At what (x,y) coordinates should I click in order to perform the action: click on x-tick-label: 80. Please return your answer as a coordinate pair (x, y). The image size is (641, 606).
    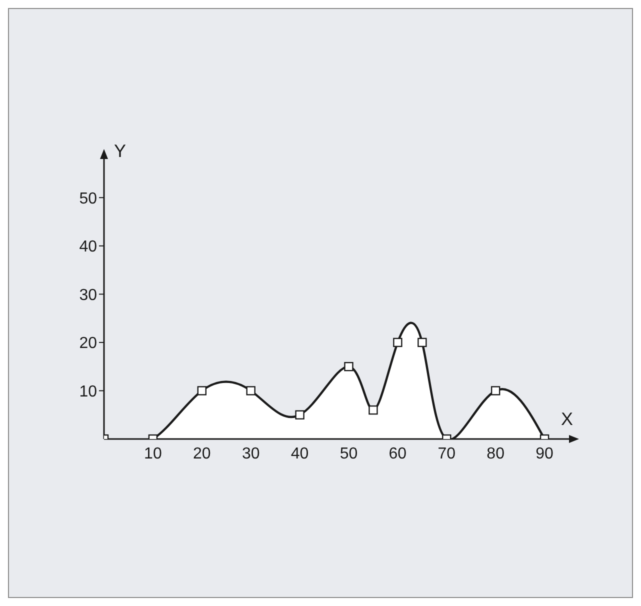
    Looking at the image, I should click on (495, 453).